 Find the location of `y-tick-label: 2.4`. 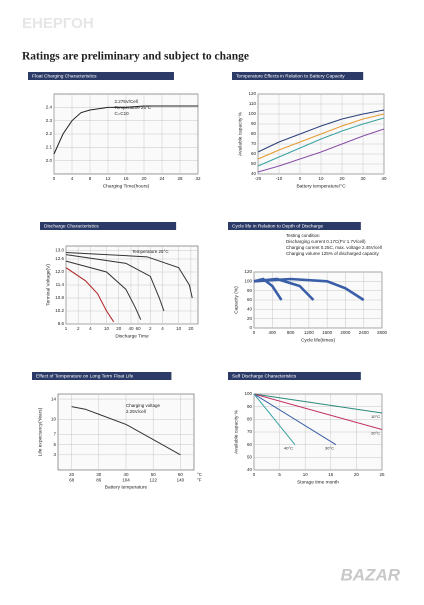

y-tick-label: 2.4 is located at coordinates (49, 107).